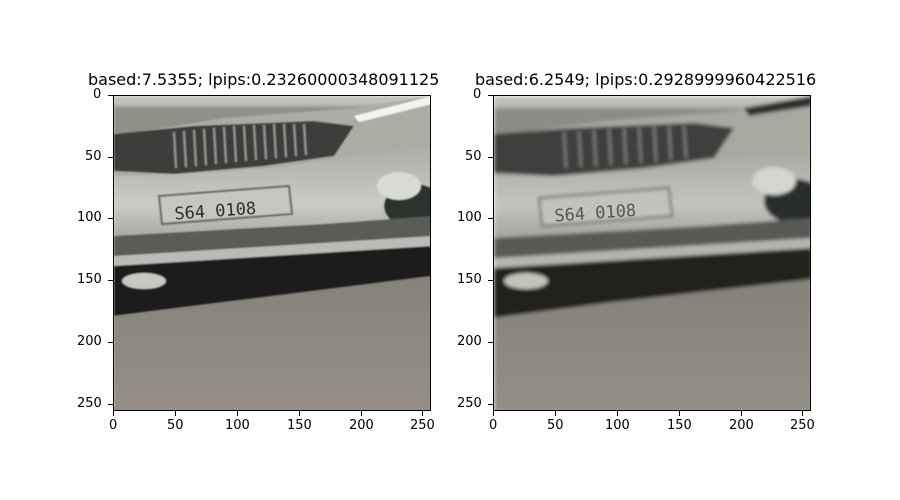 The width and height of the screenshot is (900, 500). What do you see at coordinates (113, 425) in the screenshot?
I see `left-x-tick-label: 0` at bounding box center [113, 425].